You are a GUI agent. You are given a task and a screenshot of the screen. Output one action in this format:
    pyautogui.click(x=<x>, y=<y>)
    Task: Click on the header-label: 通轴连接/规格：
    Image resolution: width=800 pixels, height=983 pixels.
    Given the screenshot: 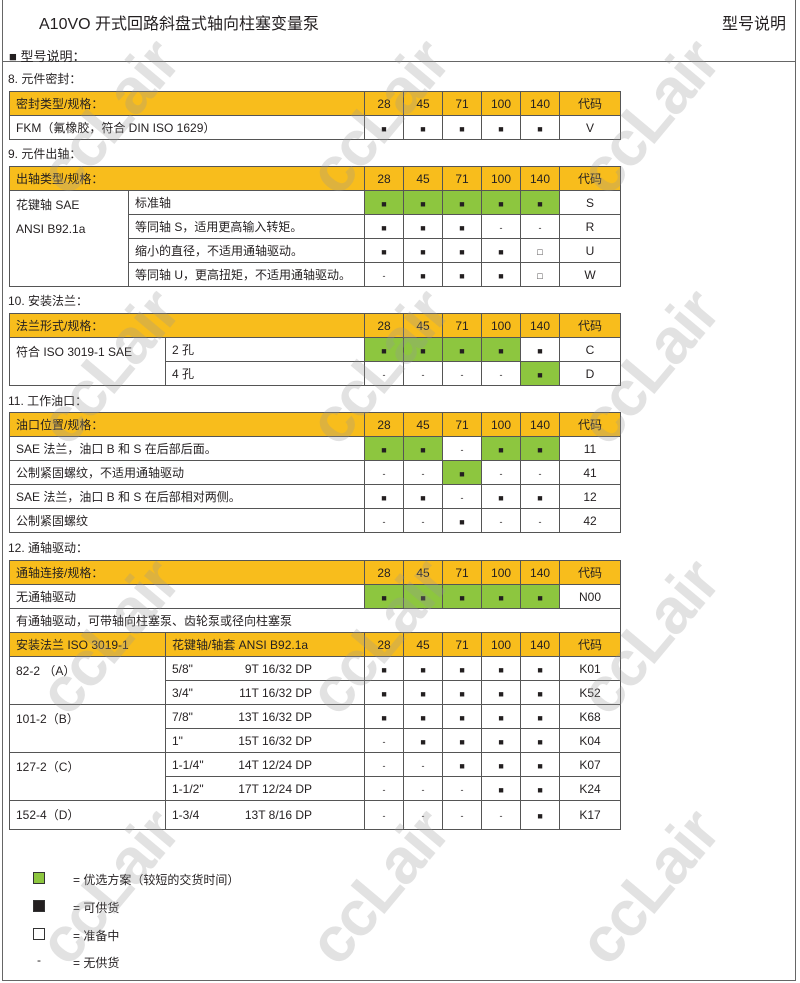 What is the action you would take?
    pyautogui.click(x=187, y=572)
    